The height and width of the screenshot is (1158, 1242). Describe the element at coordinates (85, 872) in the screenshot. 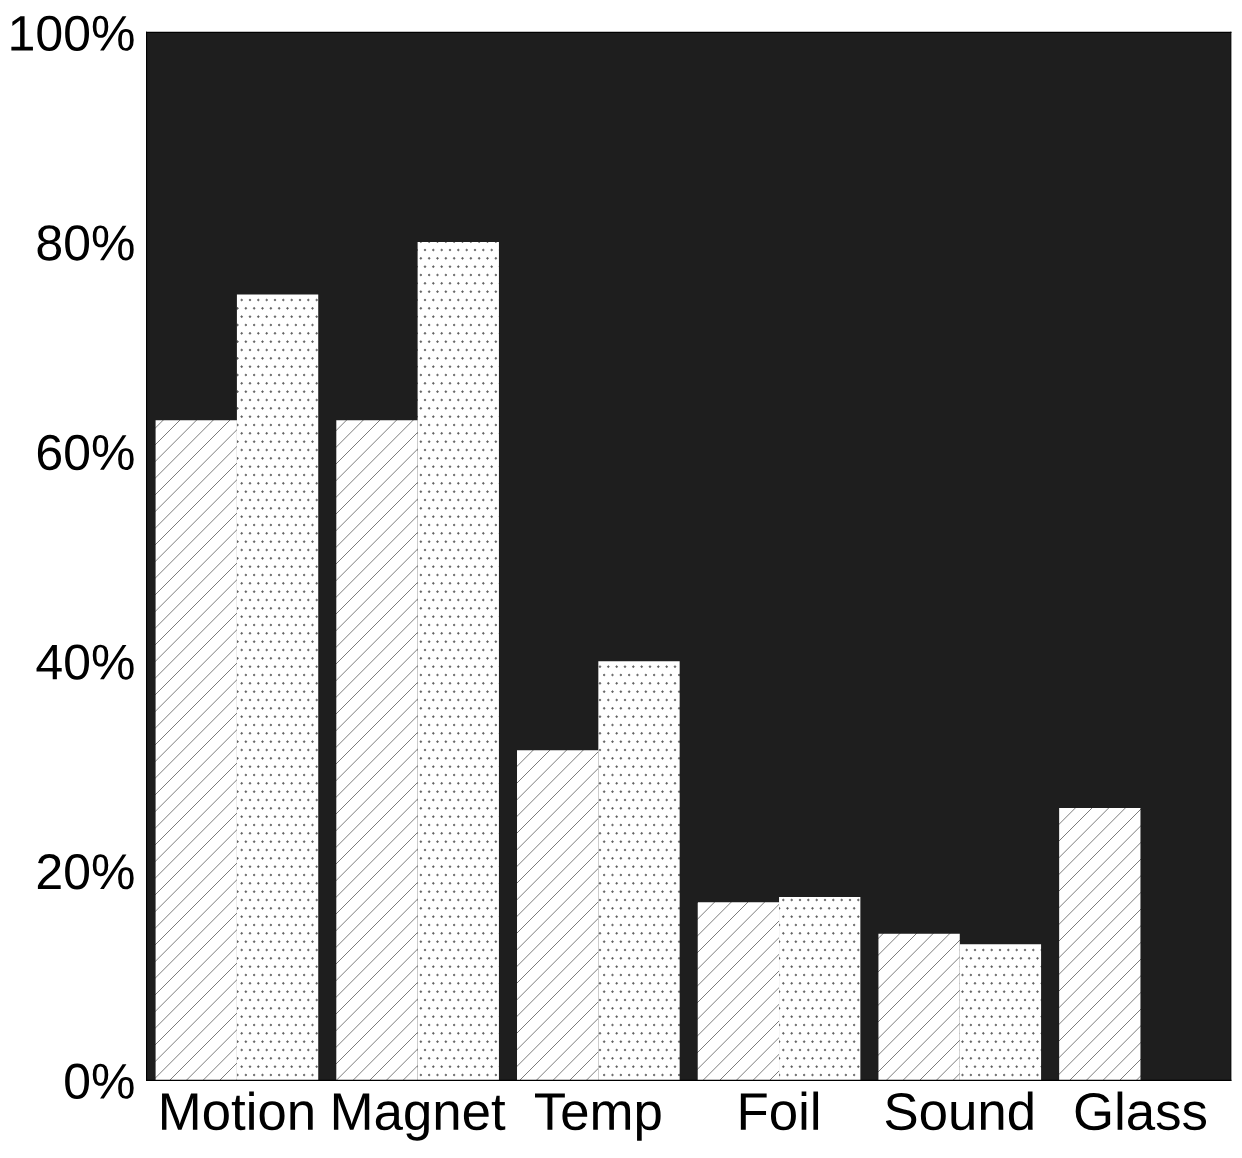

I see `y-tick-label: 20%` at that location.